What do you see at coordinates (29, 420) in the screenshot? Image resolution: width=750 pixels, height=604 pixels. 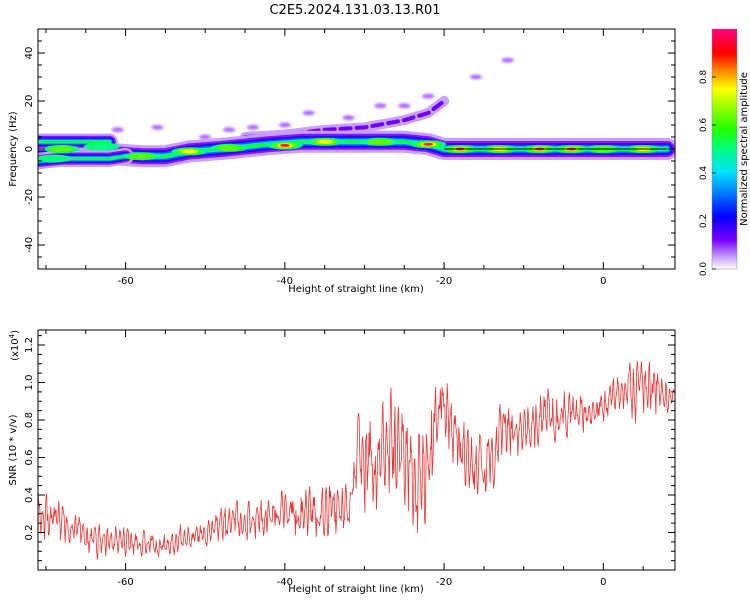 I see `y-tick-label: 0.8` at bounding box center [29, 420].